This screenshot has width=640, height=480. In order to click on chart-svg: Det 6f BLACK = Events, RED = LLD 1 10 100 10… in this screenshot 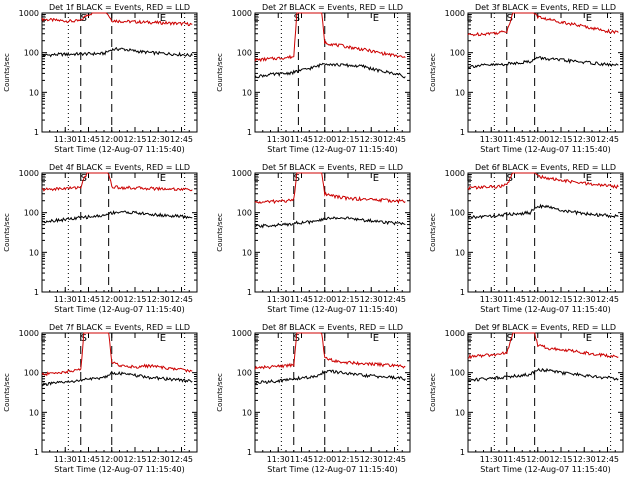, I will do `click(526, 238)`.